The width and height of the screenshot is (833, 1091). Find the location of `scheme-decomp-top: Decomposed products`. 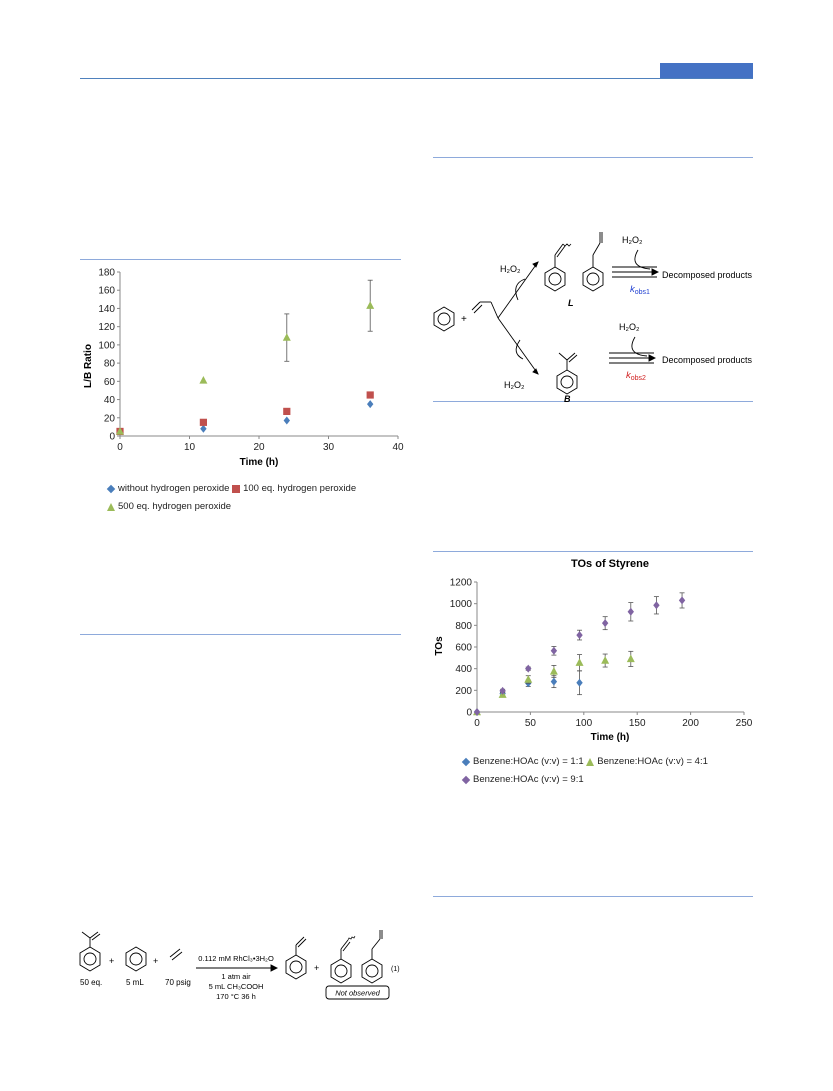

scheme-decomp-top: Decomposed products is located at coordinates (707, 275).